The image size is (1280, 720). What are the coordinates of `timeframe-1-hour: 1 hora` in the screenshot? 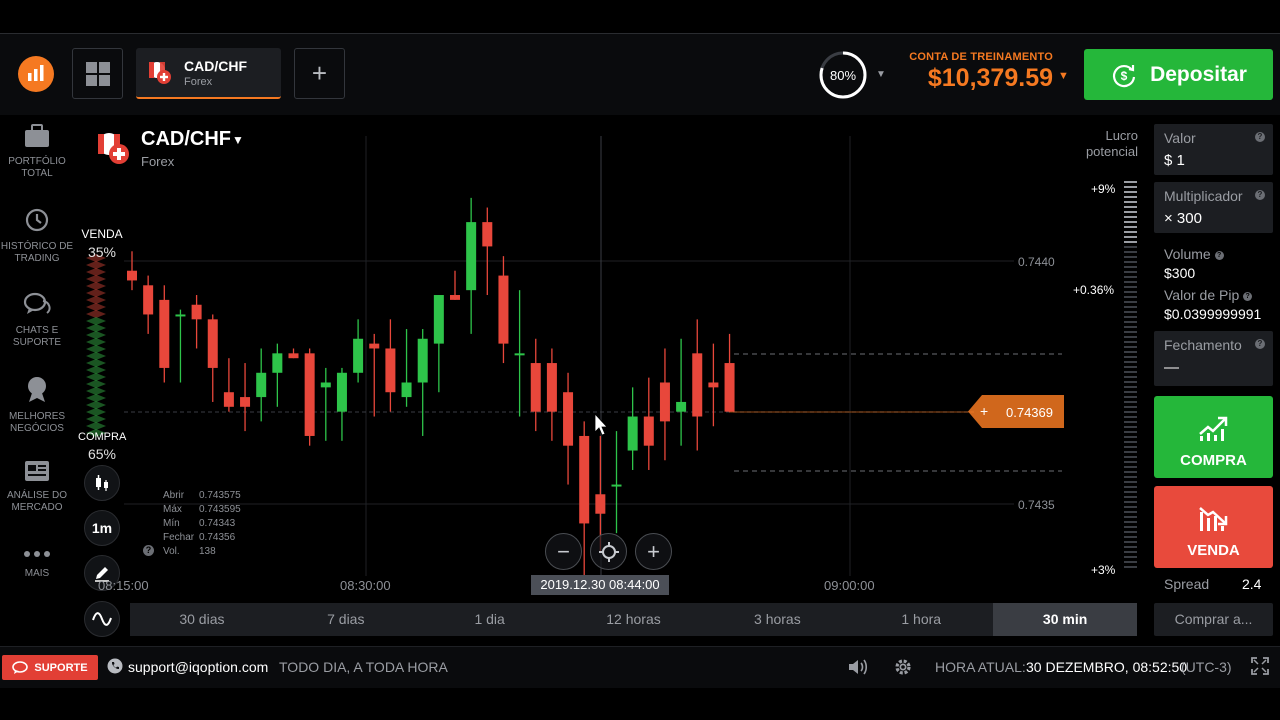 It's located at (921, 619).